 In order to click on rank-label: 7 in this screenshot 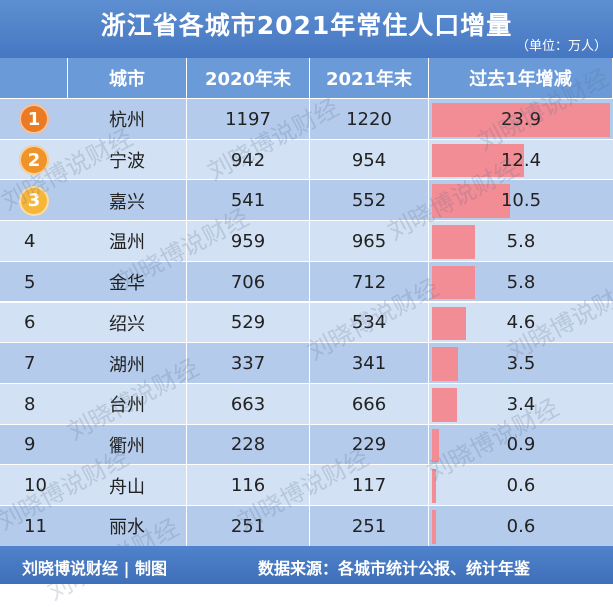, I will do `click(30, 364)`.